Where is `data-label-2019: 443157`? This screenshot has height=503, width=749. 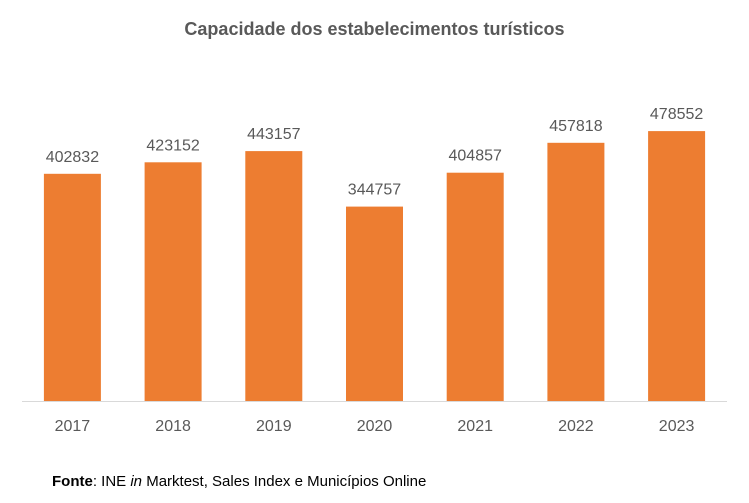 data-label-2019: 443157 is located at coordinates (273, 134).